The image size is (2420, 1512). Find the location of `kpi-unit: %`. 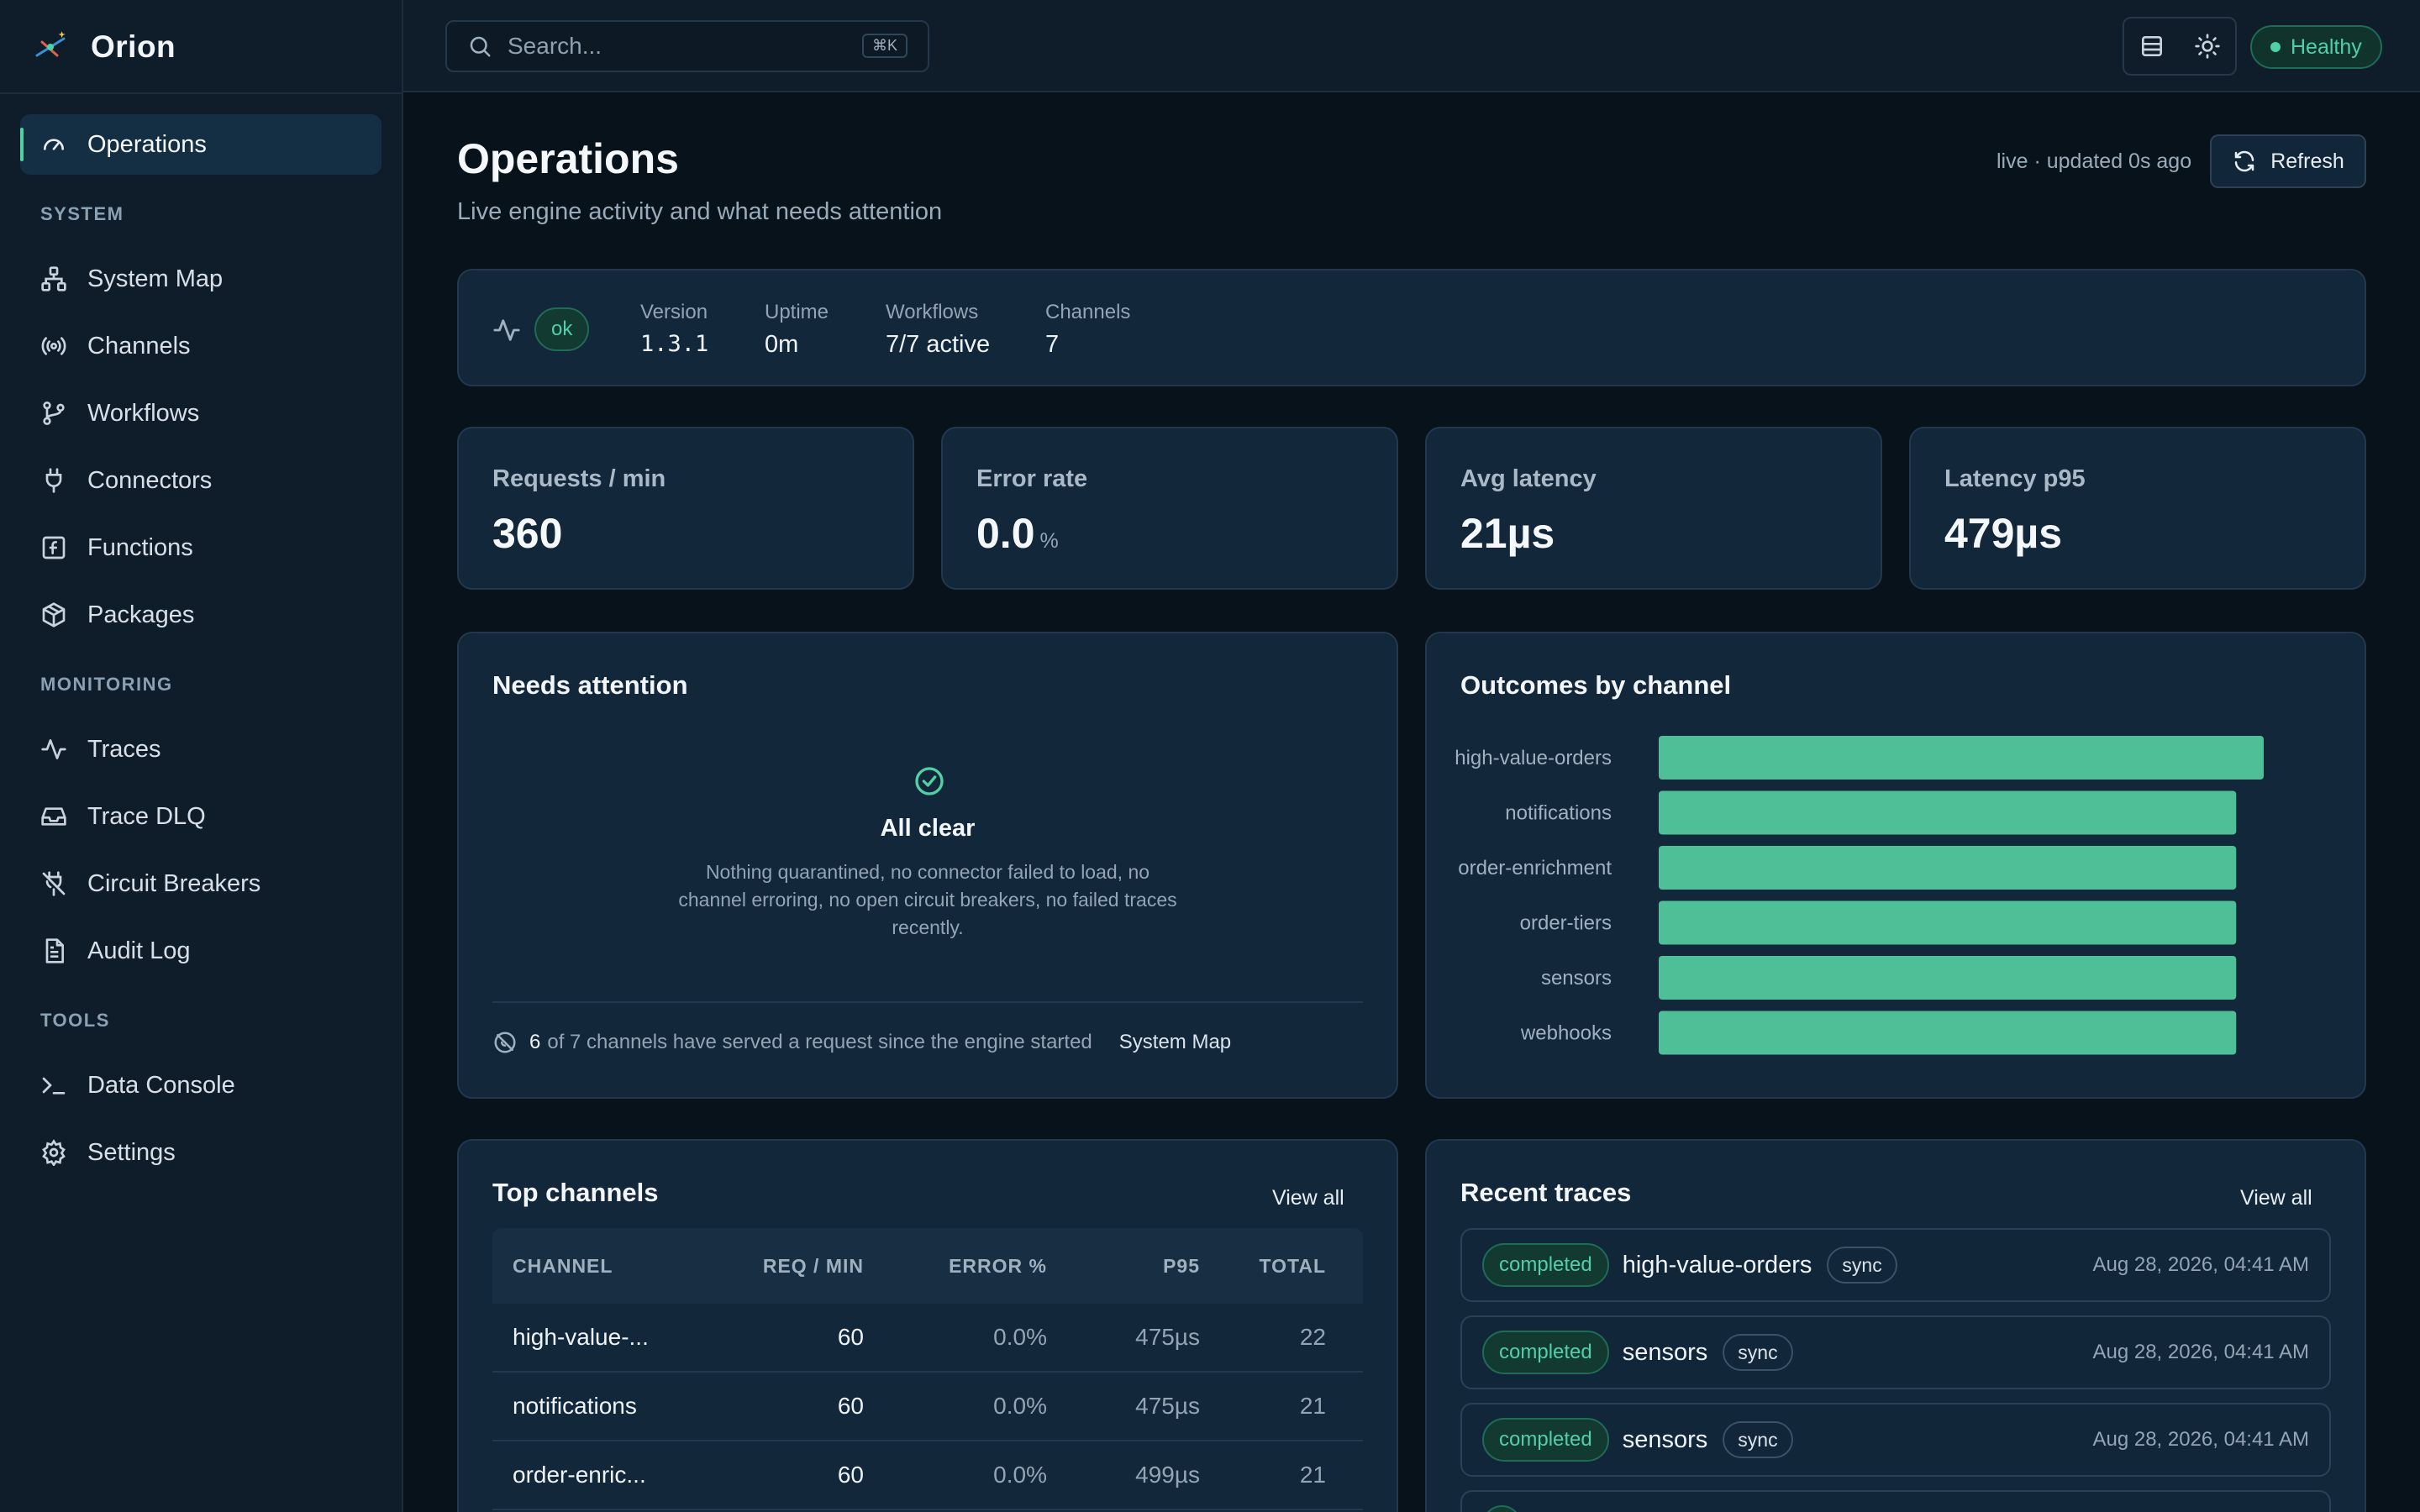

kpi-unit: % is located at coordinates (1049, 541).